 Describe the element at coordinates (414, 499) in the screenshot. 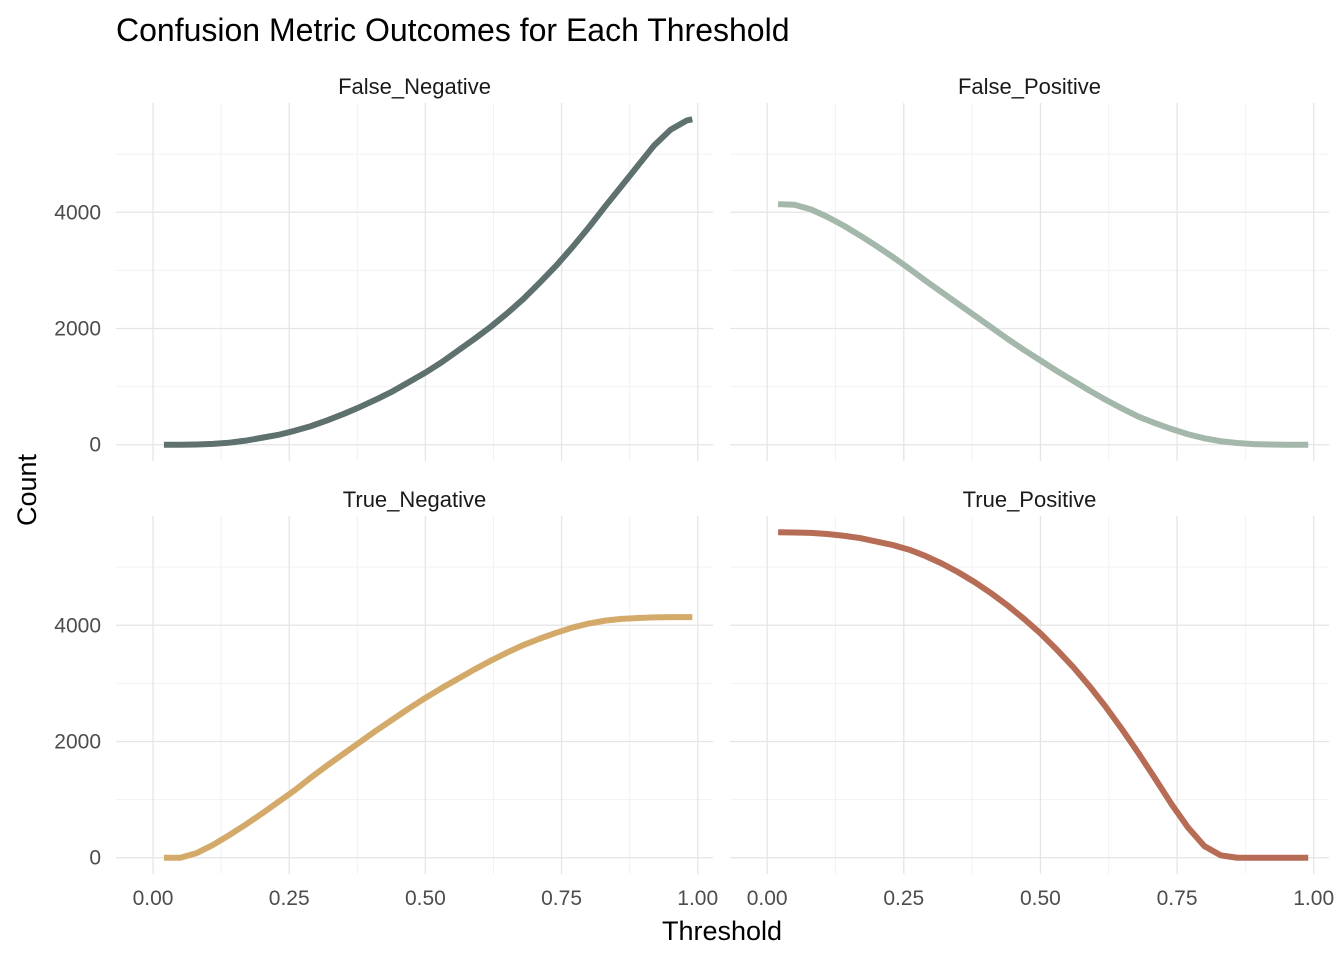

I see `facet-strip-label: True_Negative` at that location.